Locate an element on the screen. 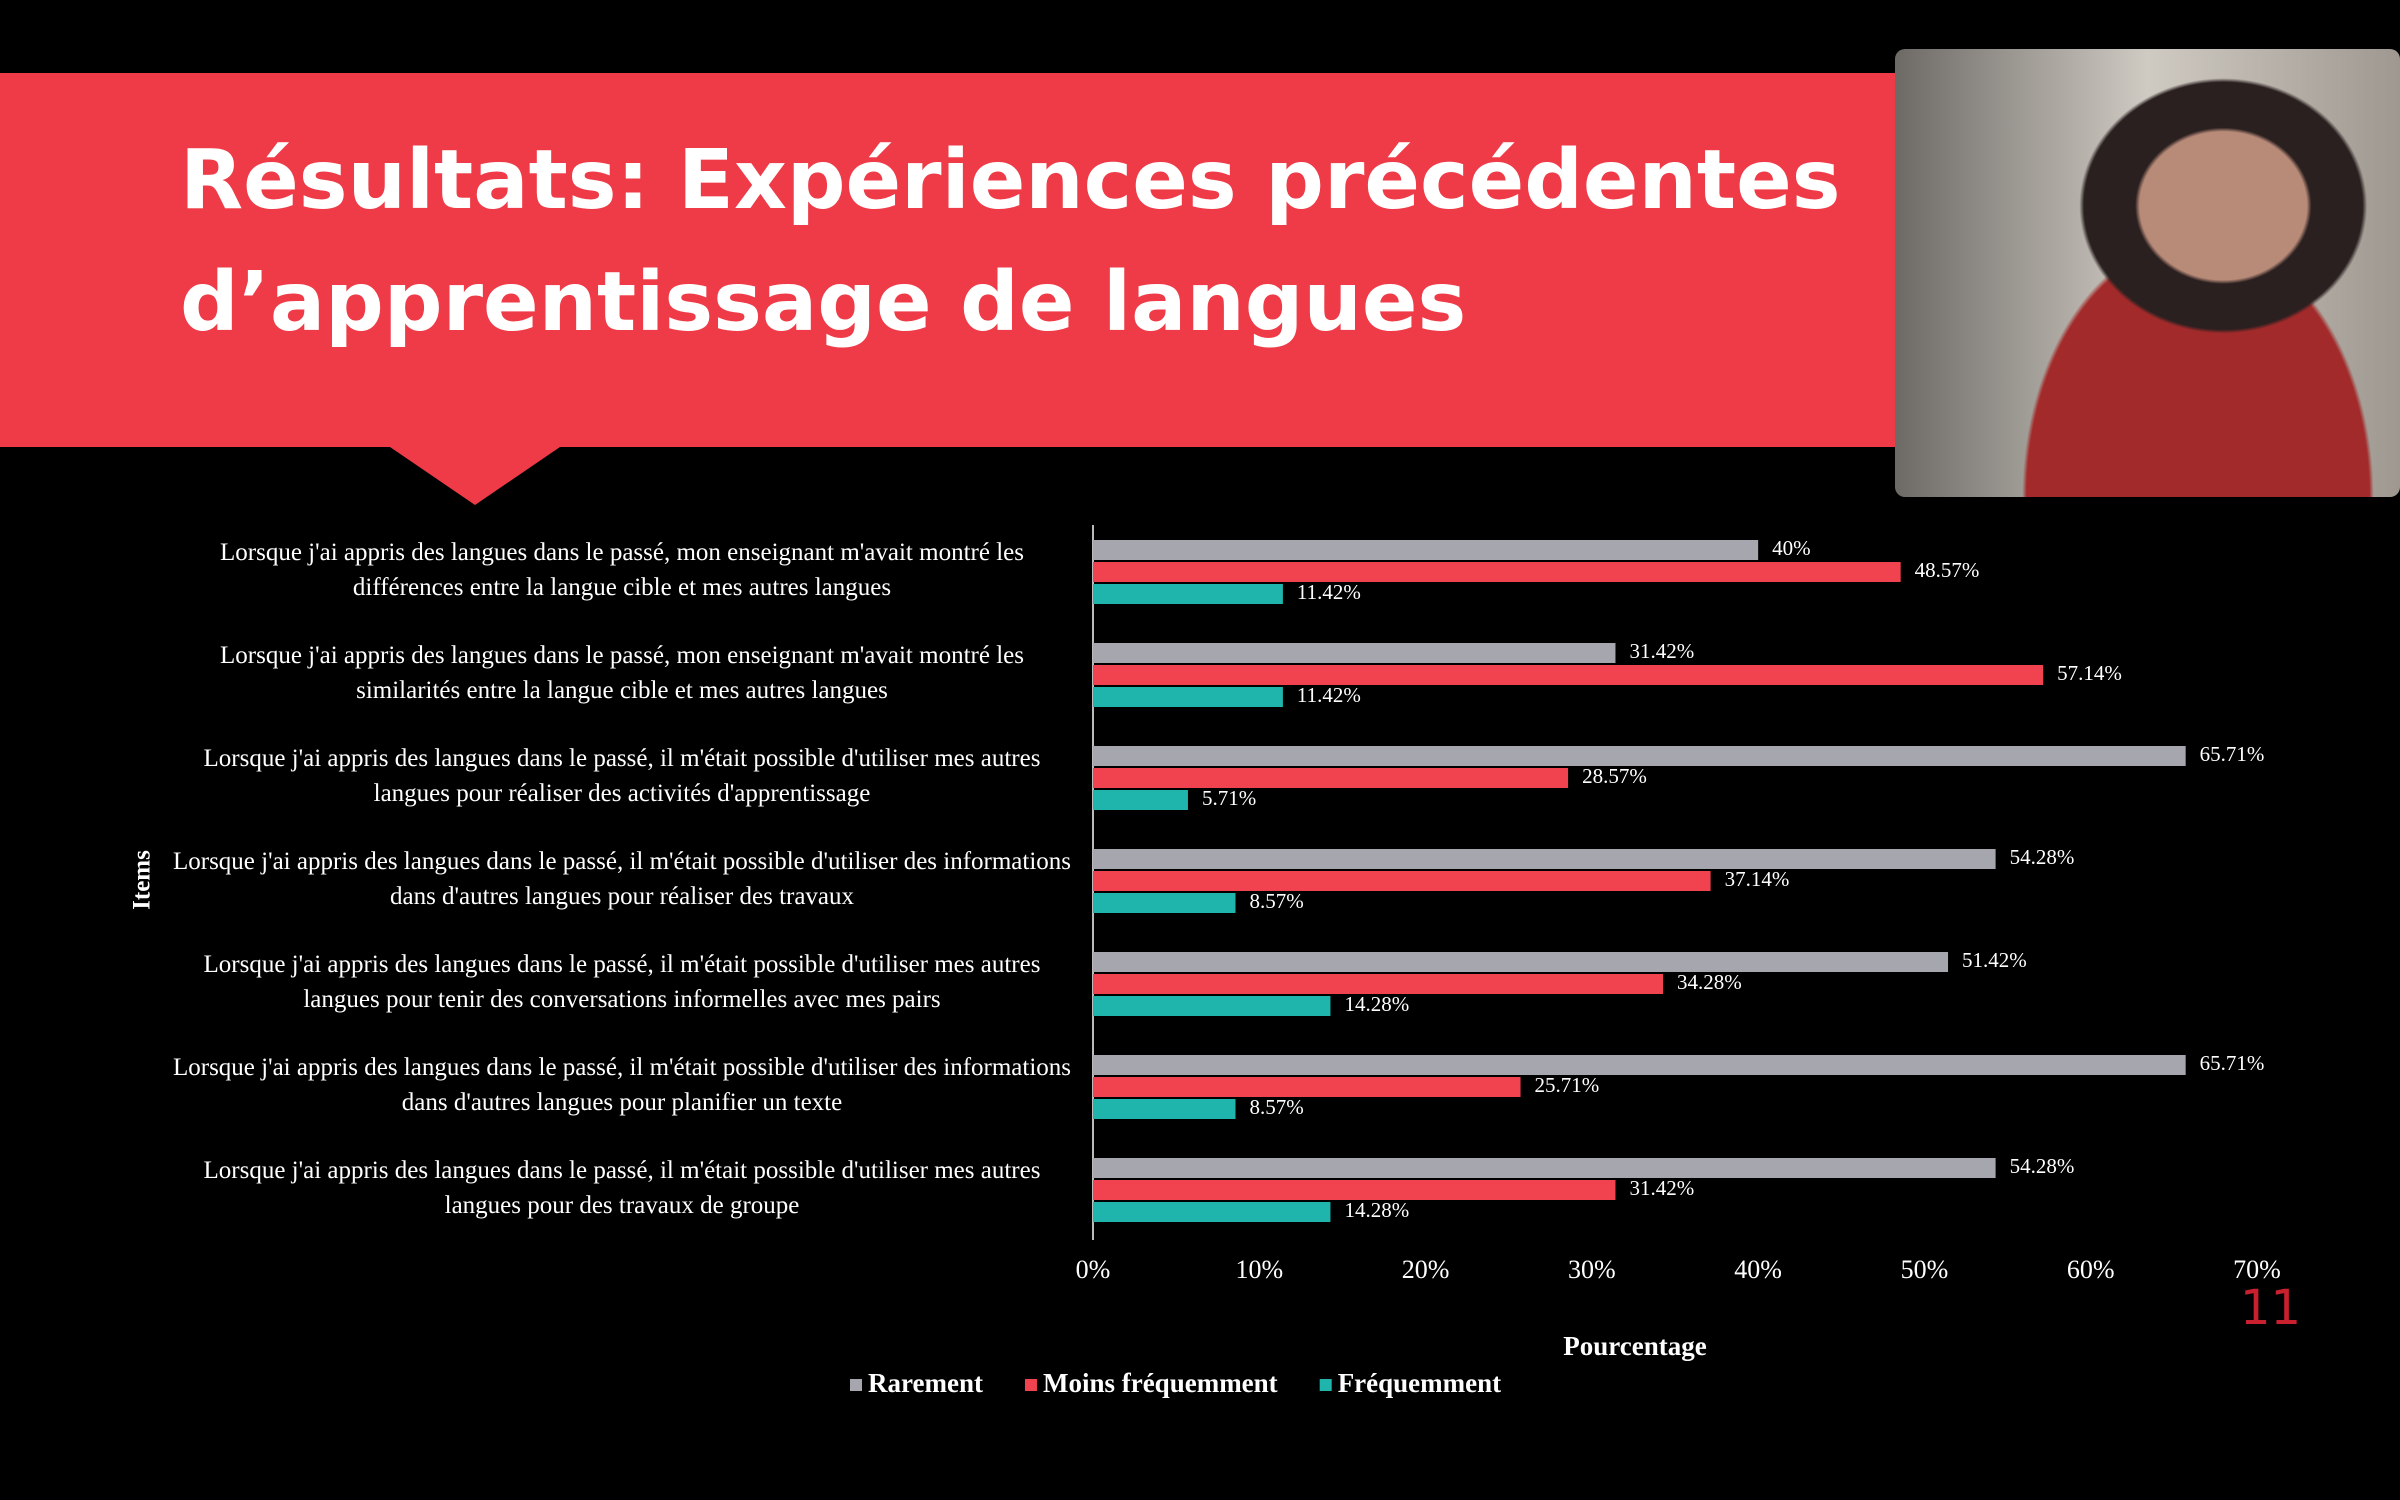 The width and height of the screenshot is (2400, 1500). x-tick-label: 70% is located at coordinates (2257, 1269).